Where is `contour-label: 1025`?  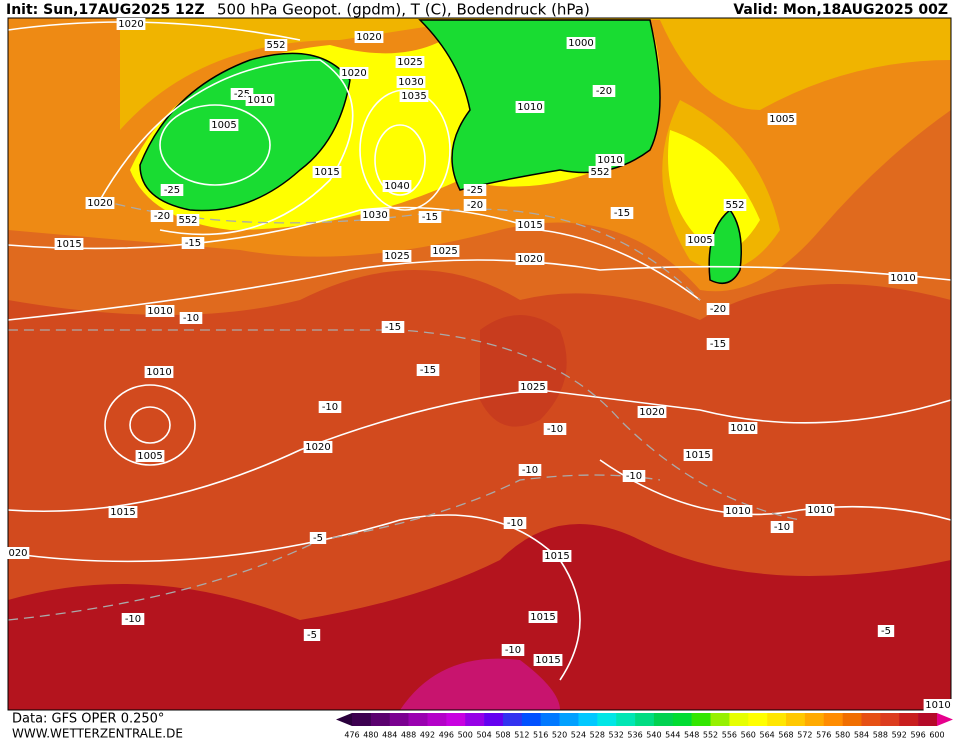 contour-label: 1025 is located at coordinates (396, 256).